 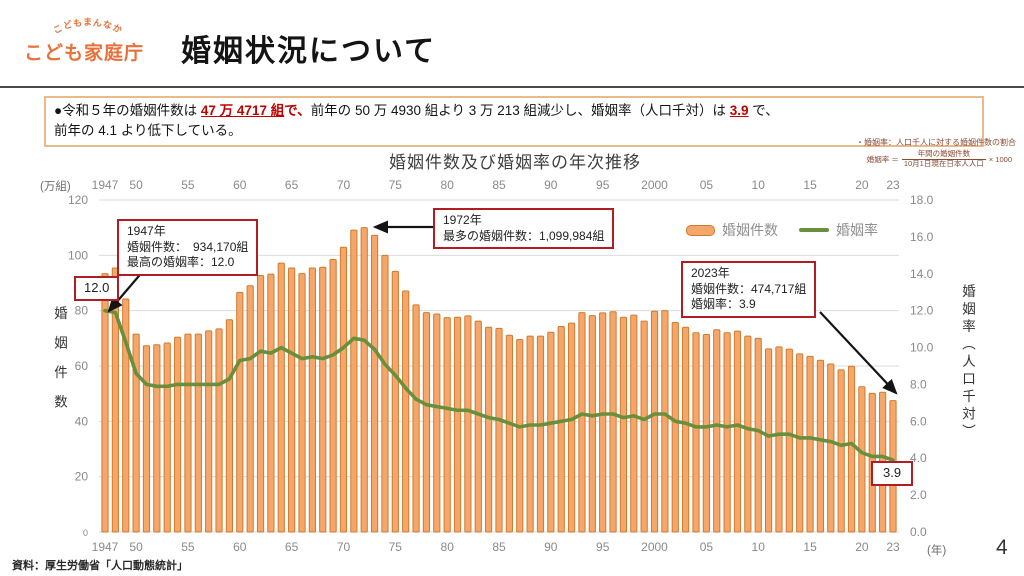 What do you see at coordinates (943, 158) in the screenshot?
I see `formula-fraction: 年間の婚姻件数 10月1日現在日本人人口` at bounding box center [943, 158].